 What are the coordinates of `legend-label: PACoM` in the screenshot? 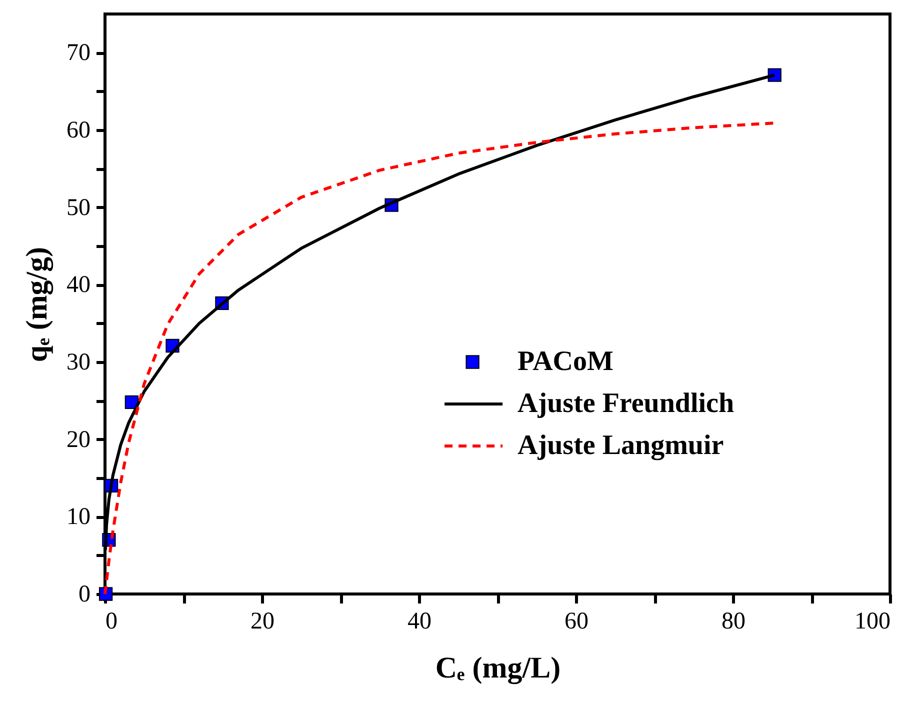 It's located at (566, 361).